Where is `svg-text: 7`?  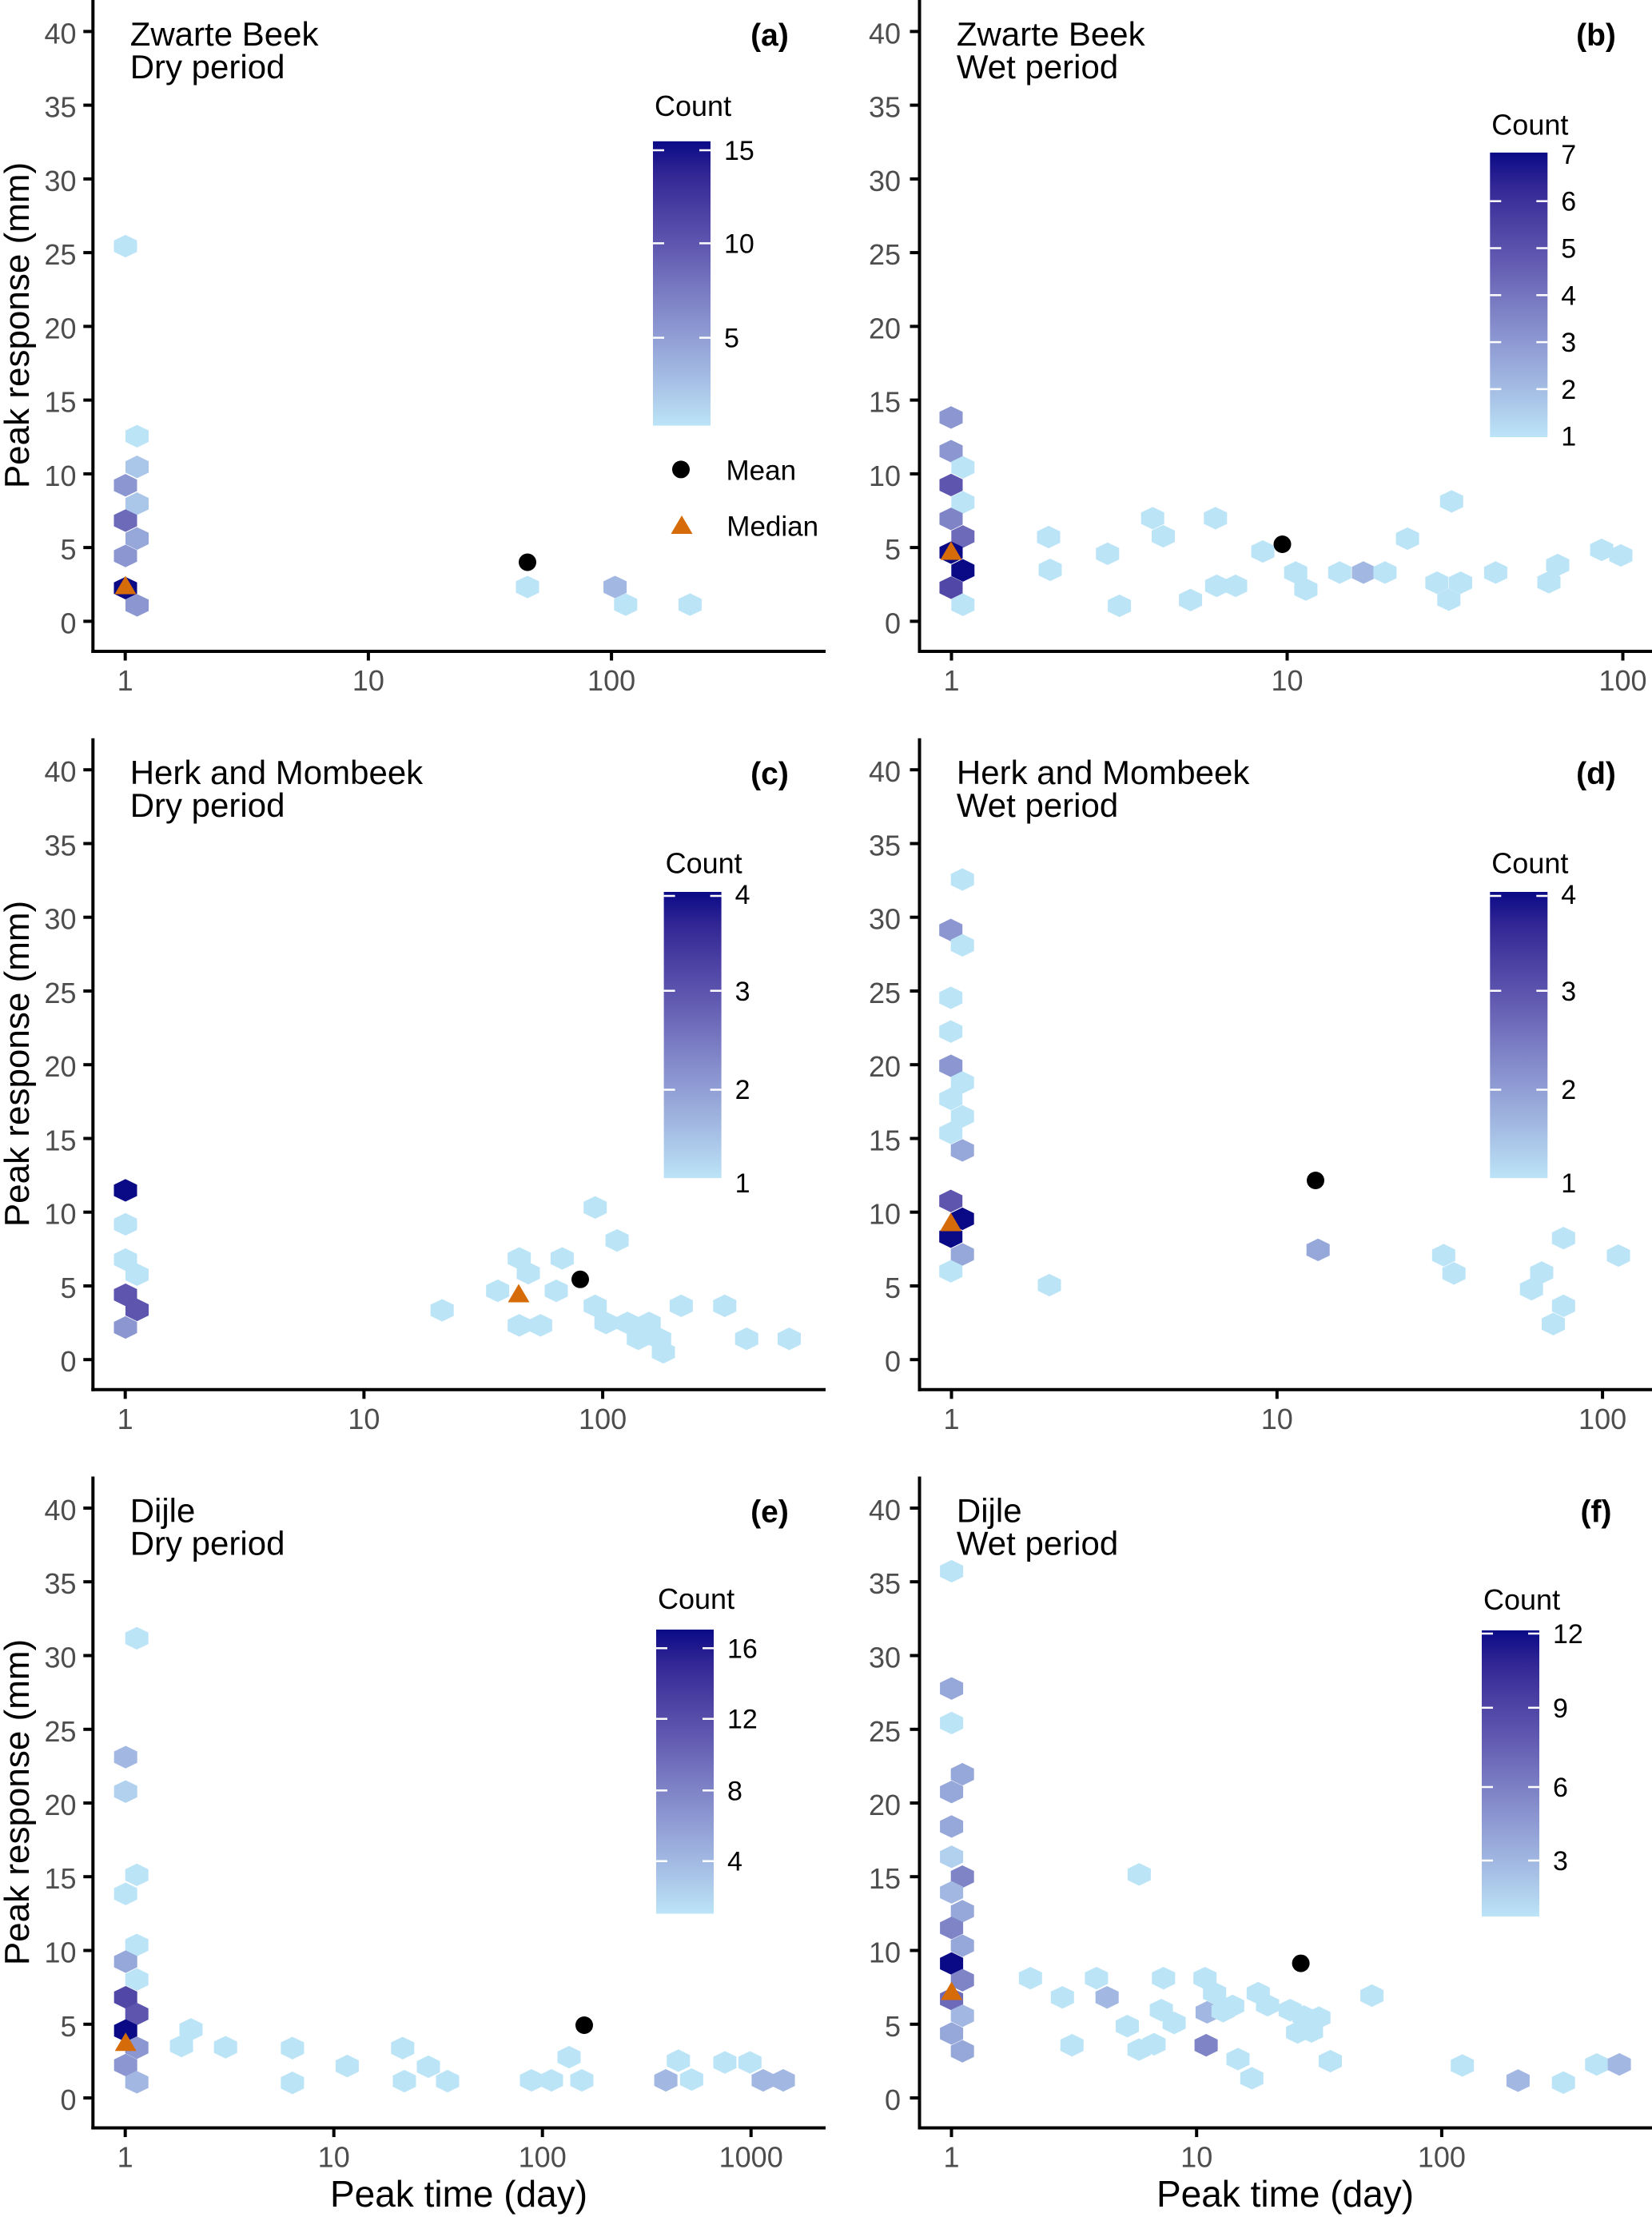
svg-text: 7 is located at coordinates (1568, 155).